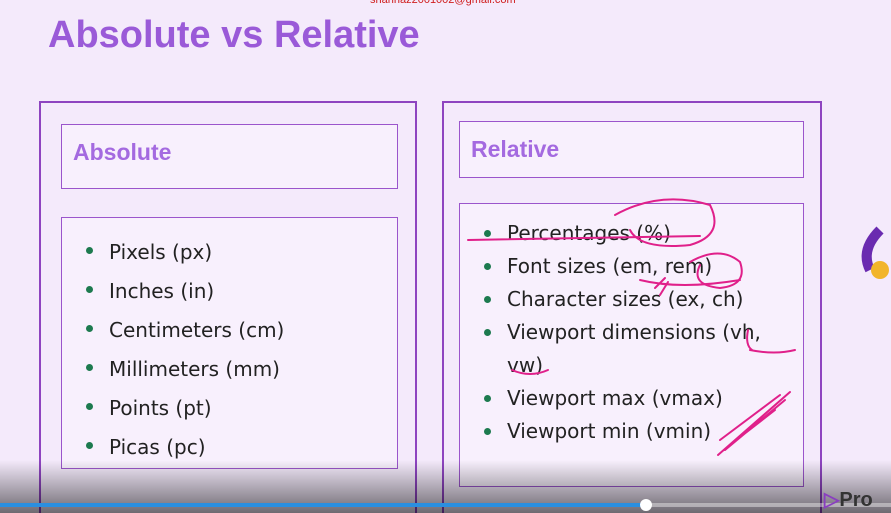 Image resolution: width=891 pixels, height=513 pixels. What do you see at coordinates (229, 415) in the screenshot?
I see `list-item: Points (pt)` at bounding box center [229, 415].